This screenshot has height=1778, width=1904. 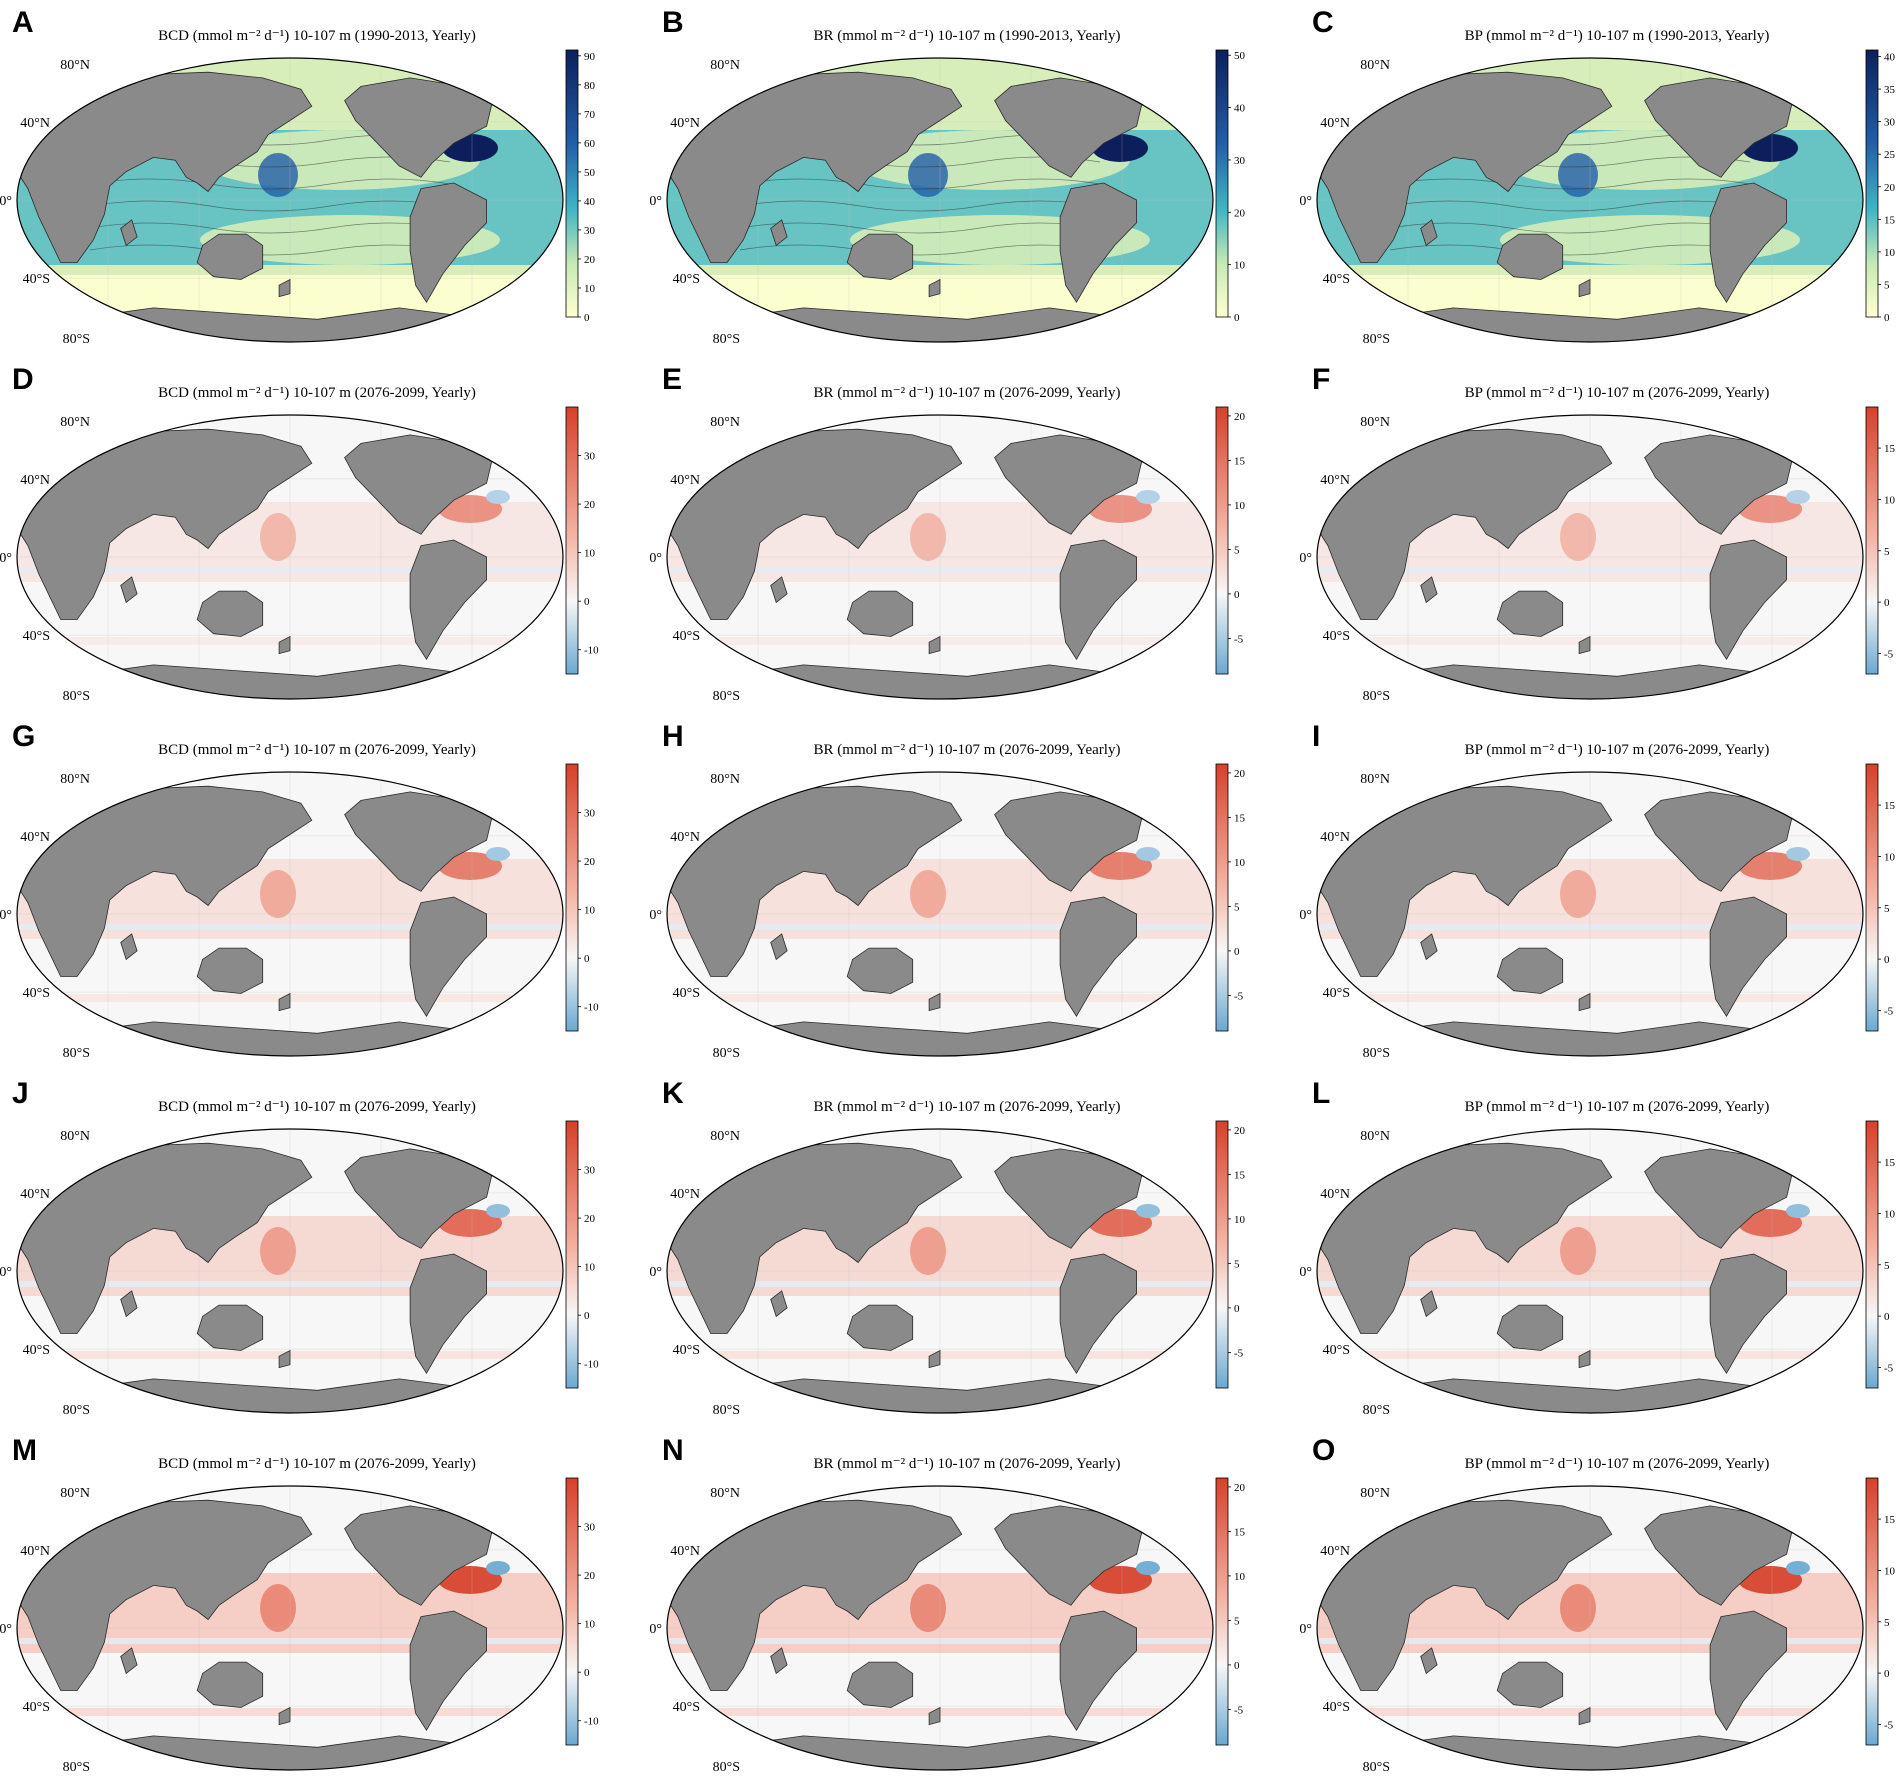 I want to click on colorbar-tick-label: -5, so click(x=1239, y=1710).